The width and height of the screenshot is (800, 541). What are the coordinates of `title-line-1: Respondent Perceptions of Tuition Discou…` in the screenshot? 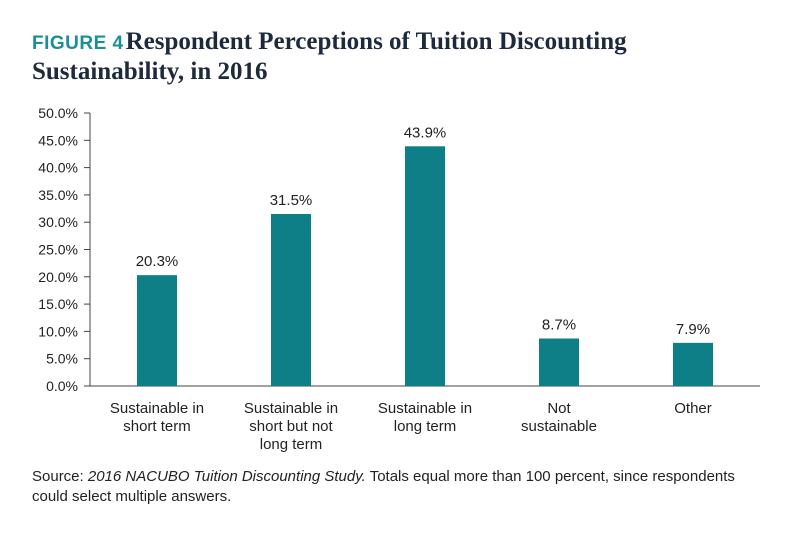 It's located at (376, 41).